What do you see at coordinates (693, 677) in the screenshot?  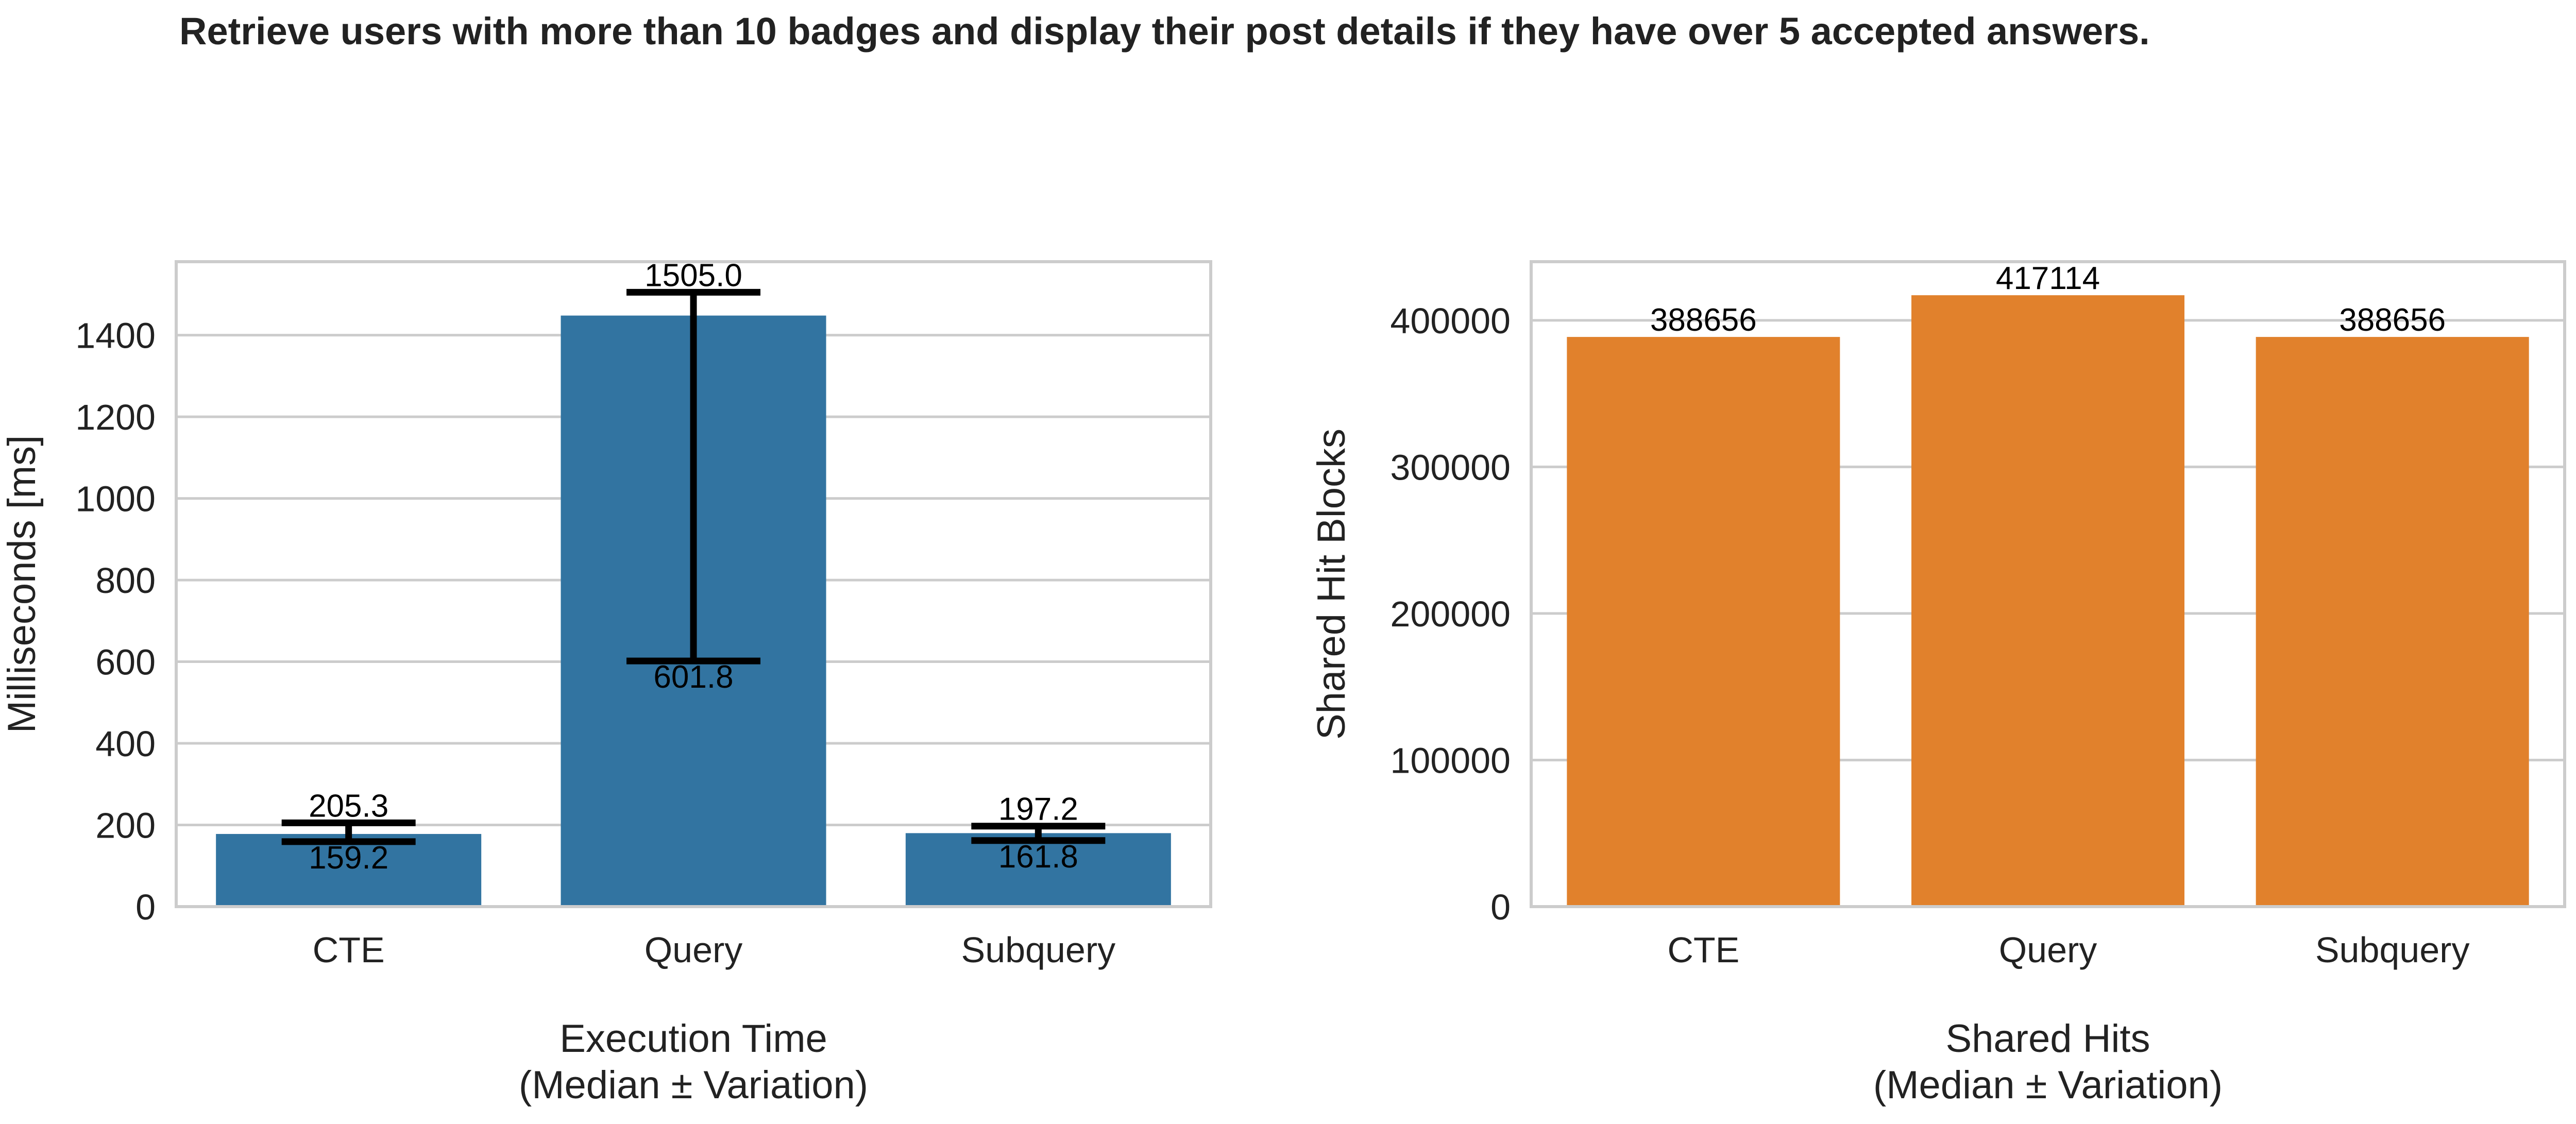 I see `error-low-label: 601.8` at bounding box center [693, 677].